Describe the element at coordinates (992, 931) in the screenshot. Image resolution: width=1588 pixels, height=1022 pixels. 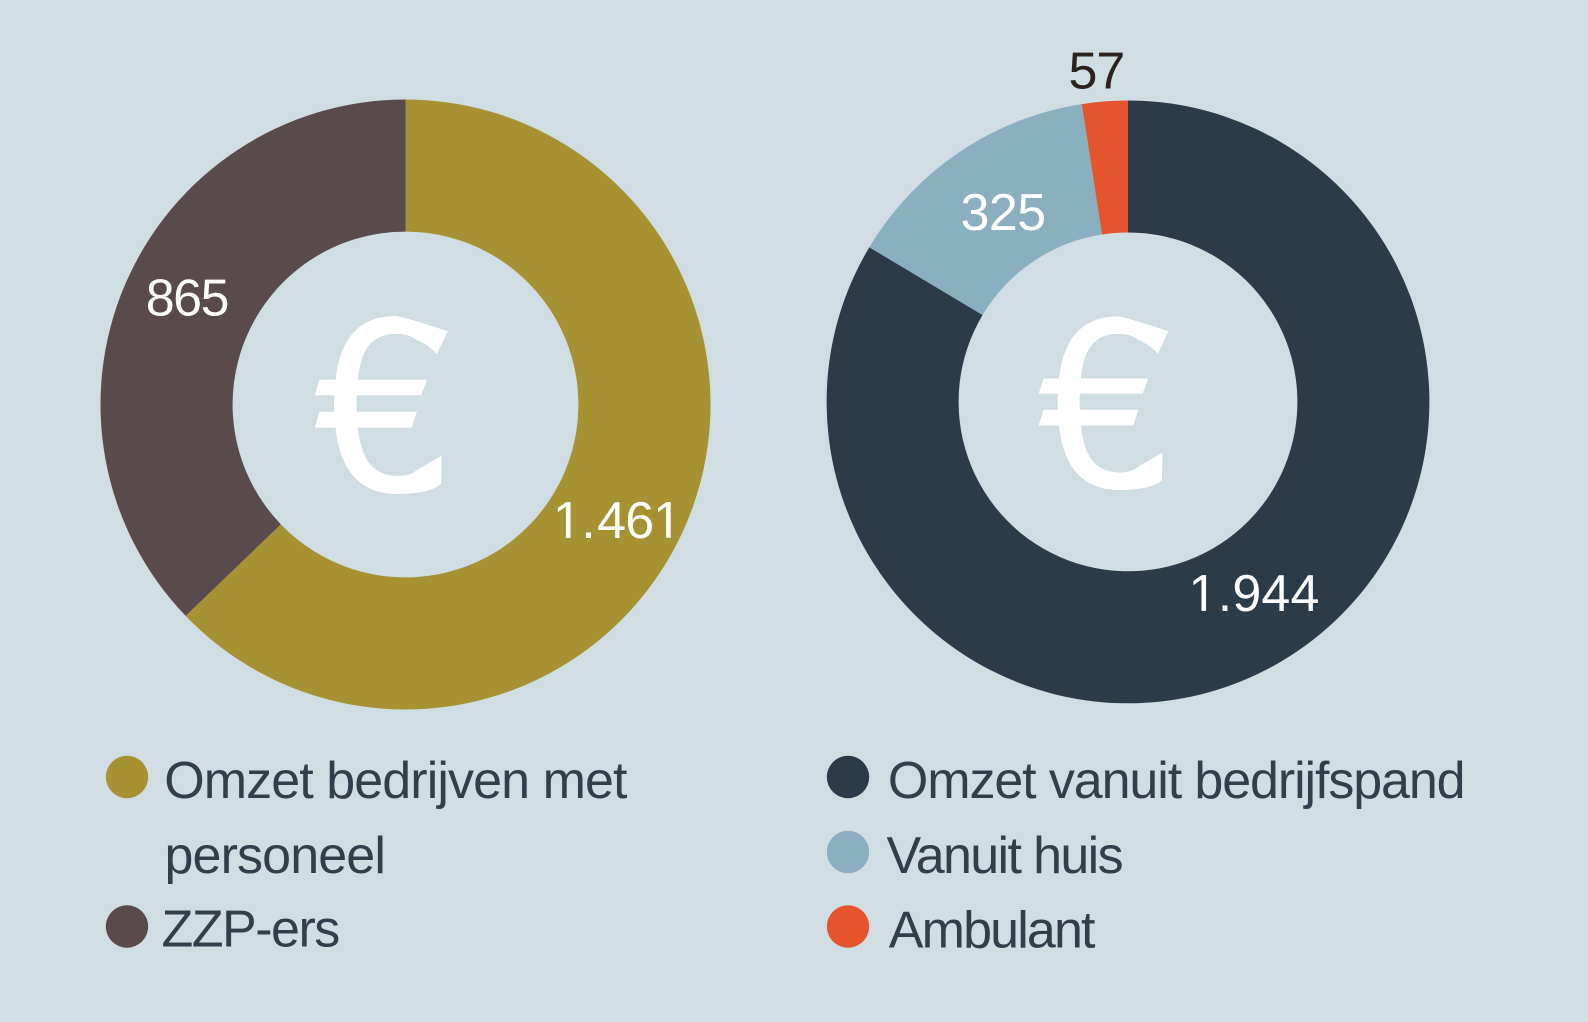
I see `svg-text: Ambulant` at that location.